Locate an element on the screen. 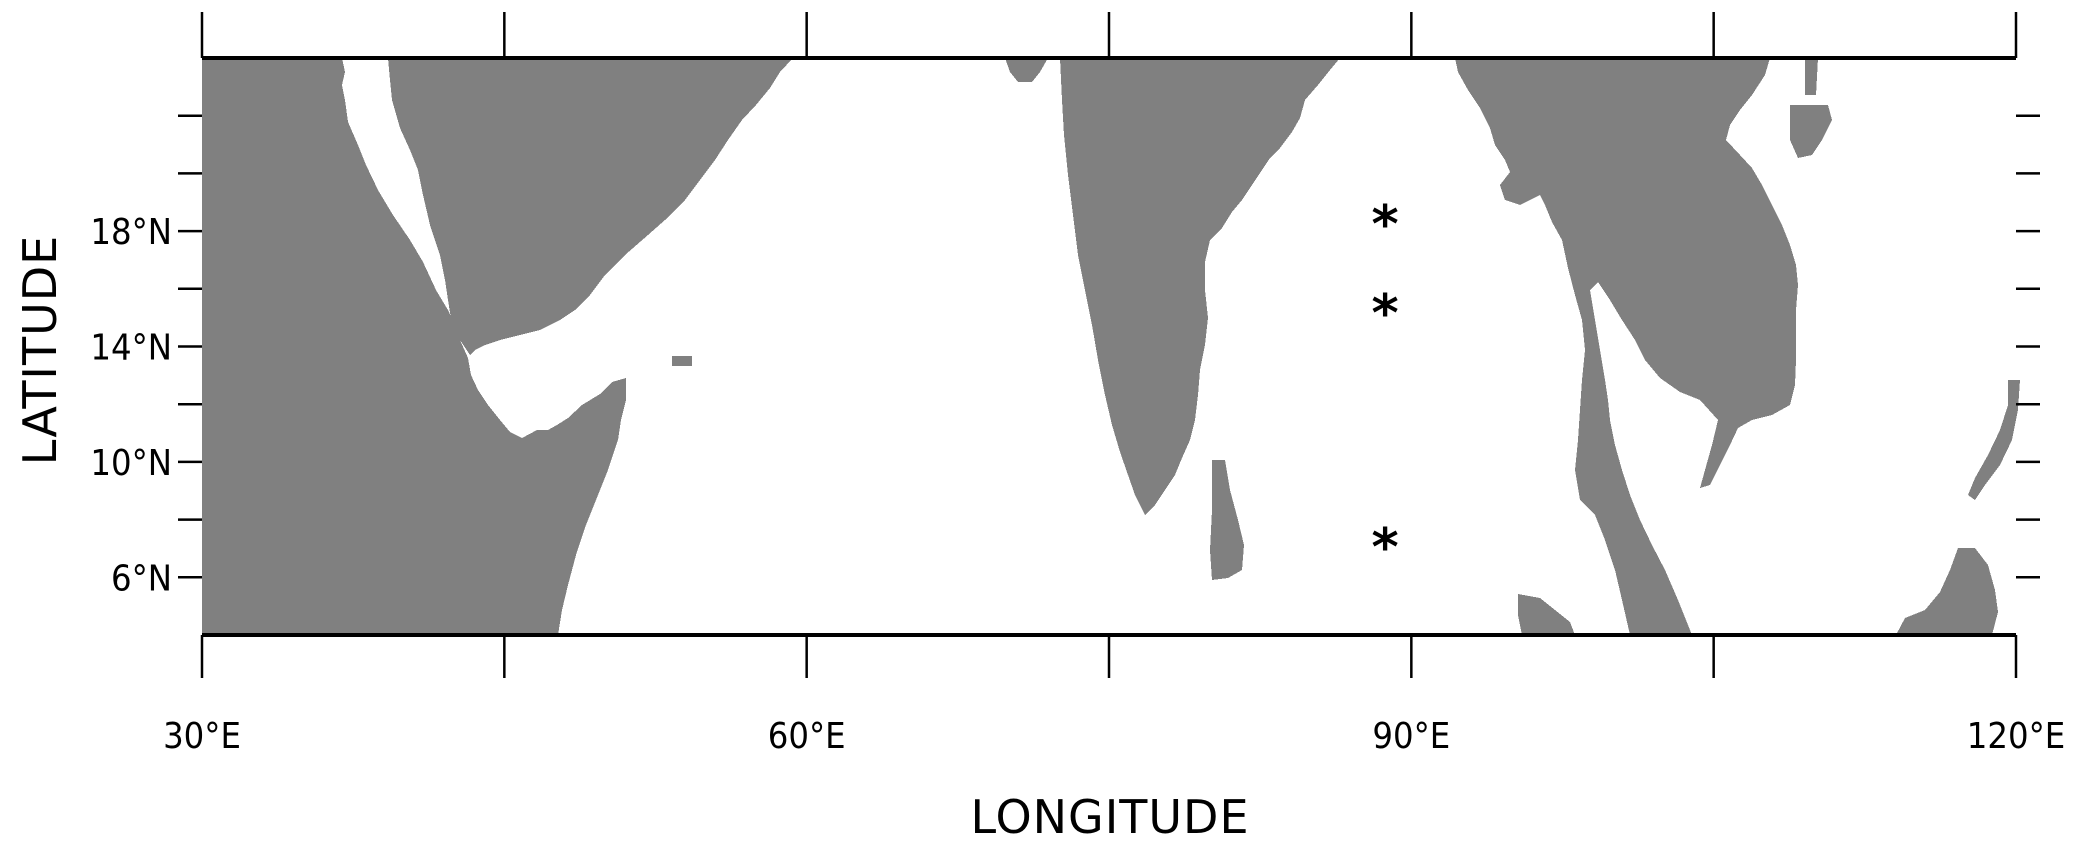 This screenshot has height=849, width=2076. land-palawan is located at coordinates (1994, 440).